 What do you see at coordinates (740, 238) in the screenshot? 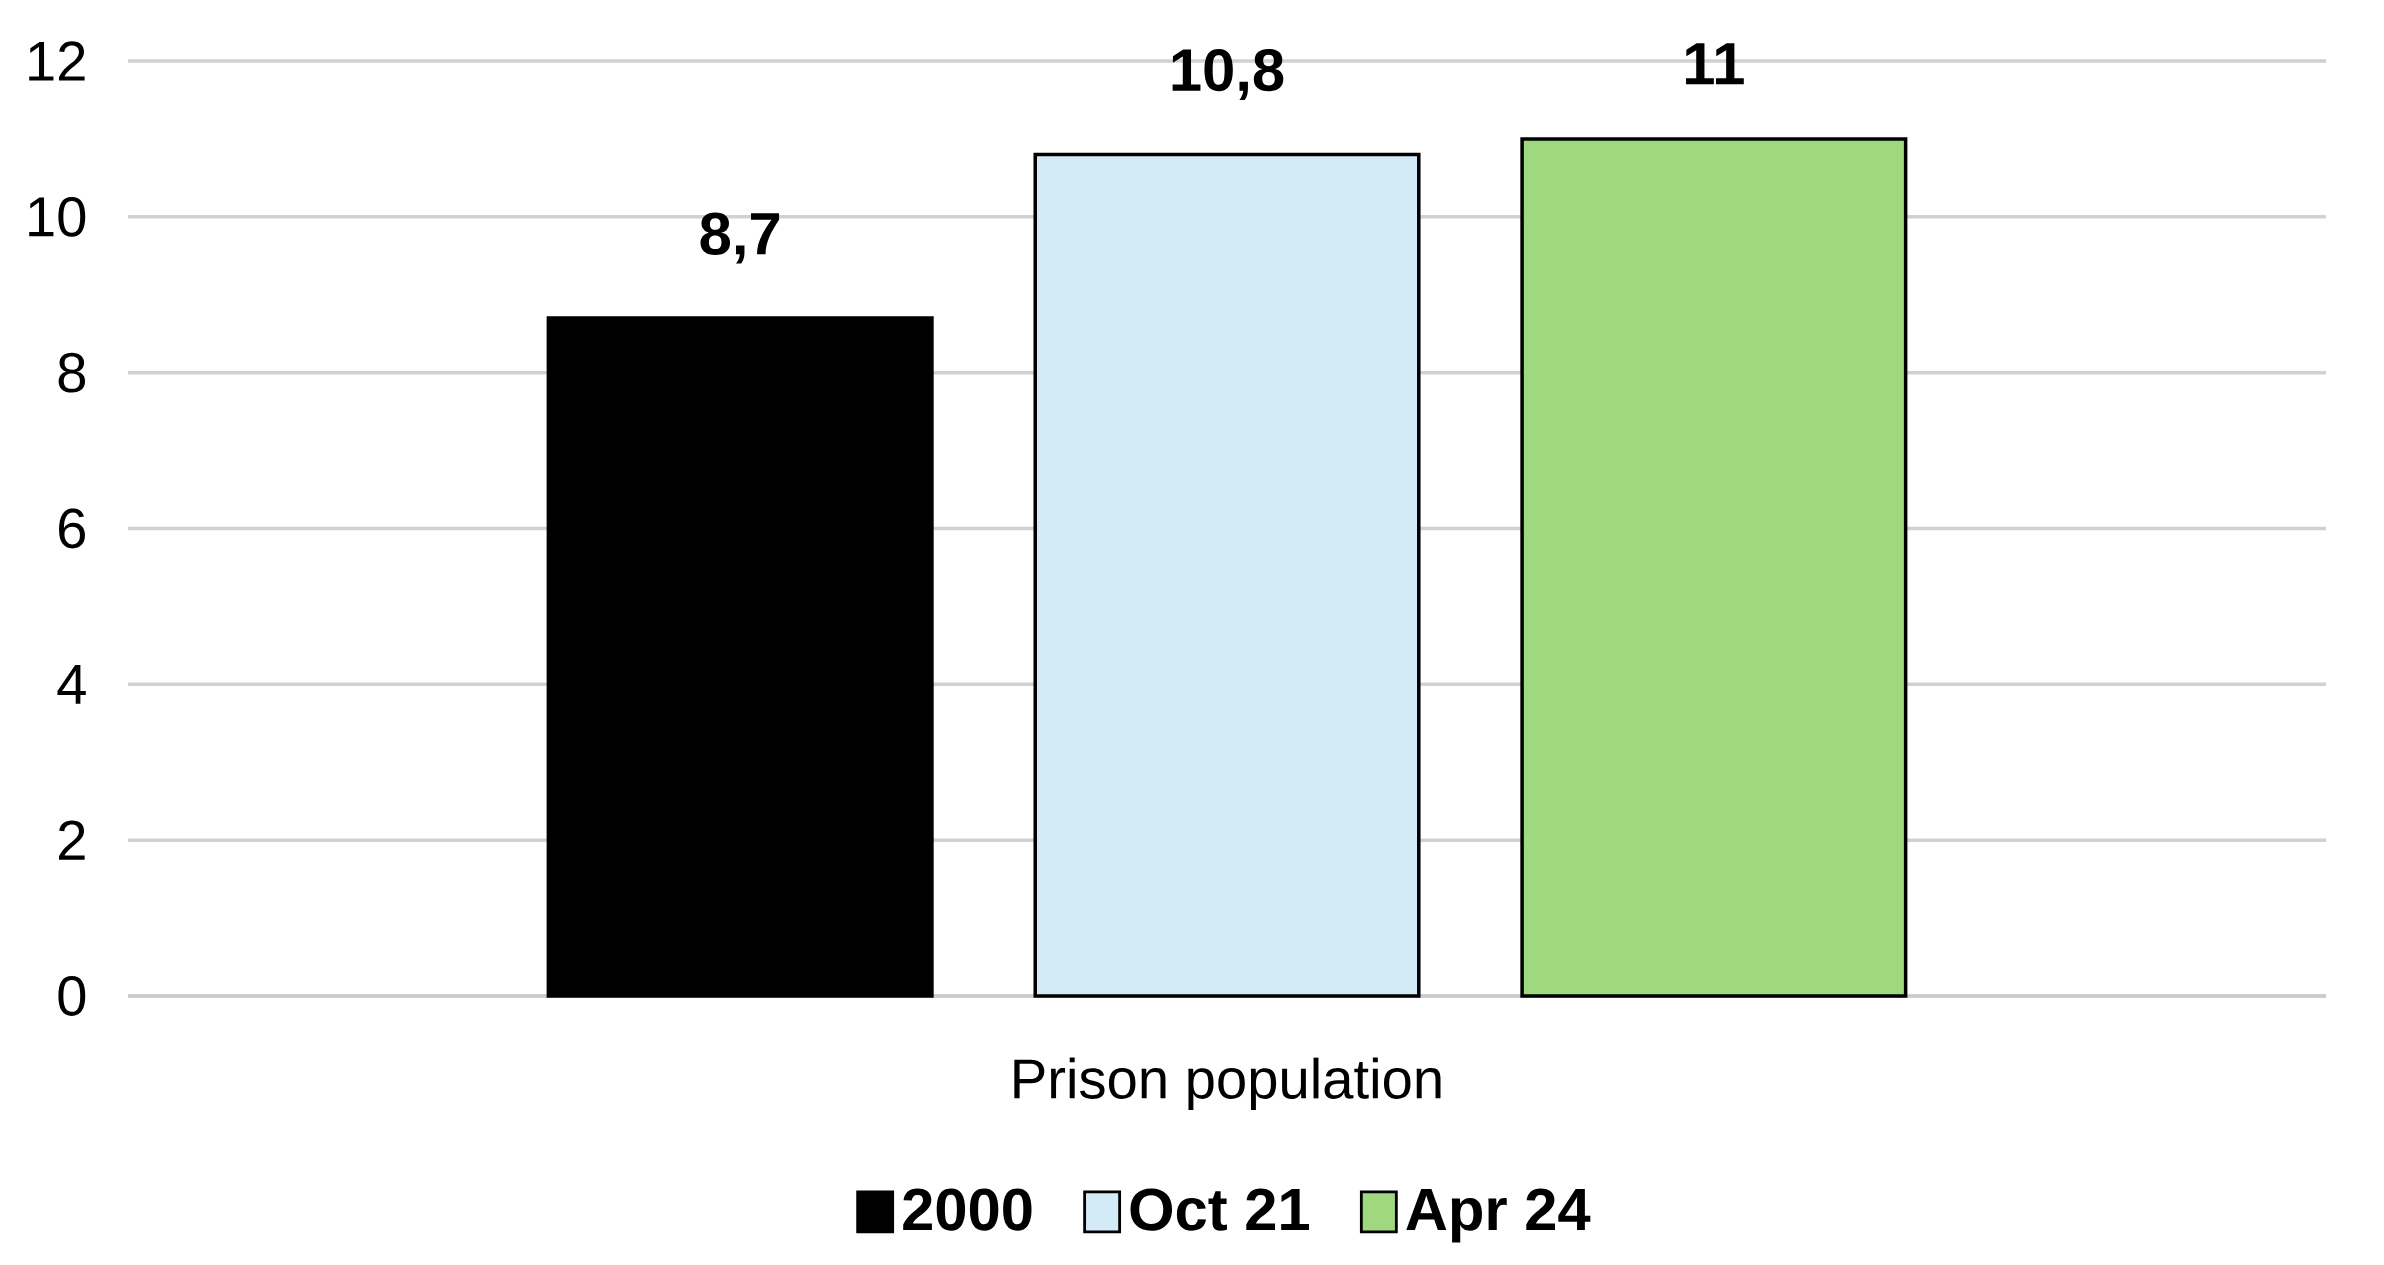
I see `data-label: 8,7` at bounding box center [740, 238].